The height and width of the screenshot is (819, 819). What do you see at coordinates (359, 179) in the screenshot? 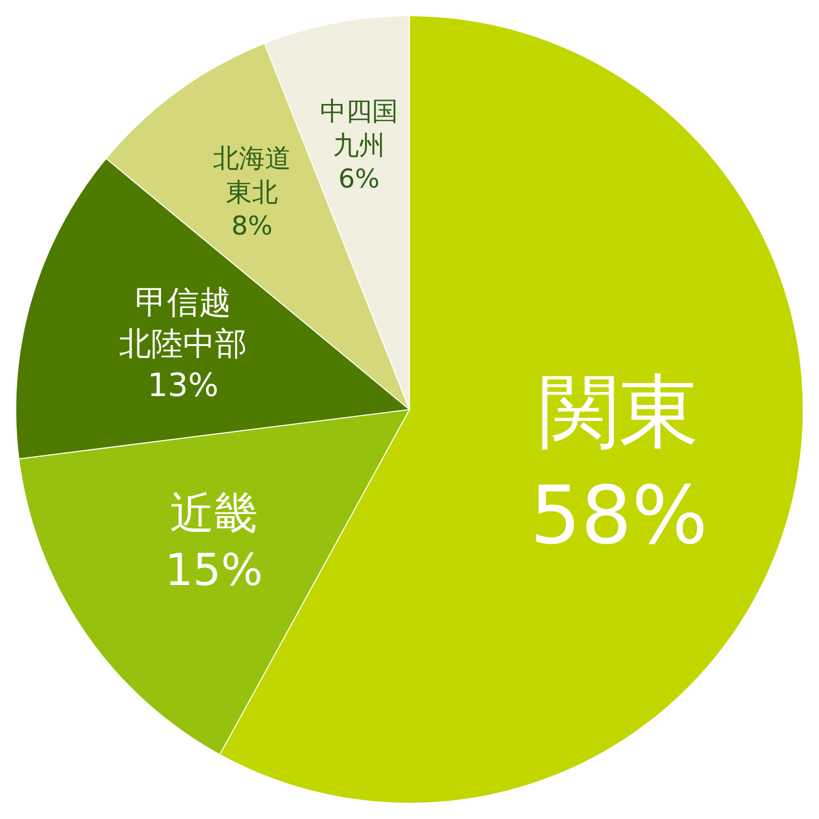
I see `data-label: 6%` at bounding box center [359, 179].